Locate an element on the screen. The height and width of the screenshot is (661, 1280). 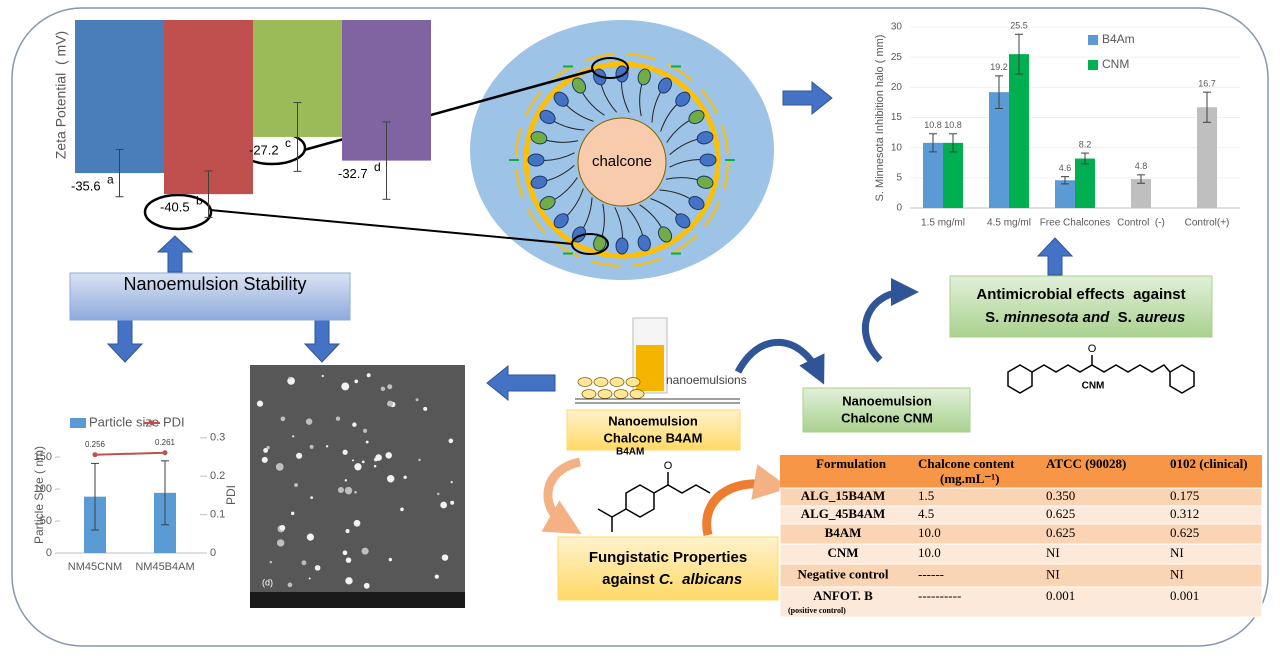
fungistatic-label: against C. albicans is located at coordinates (667, 579).